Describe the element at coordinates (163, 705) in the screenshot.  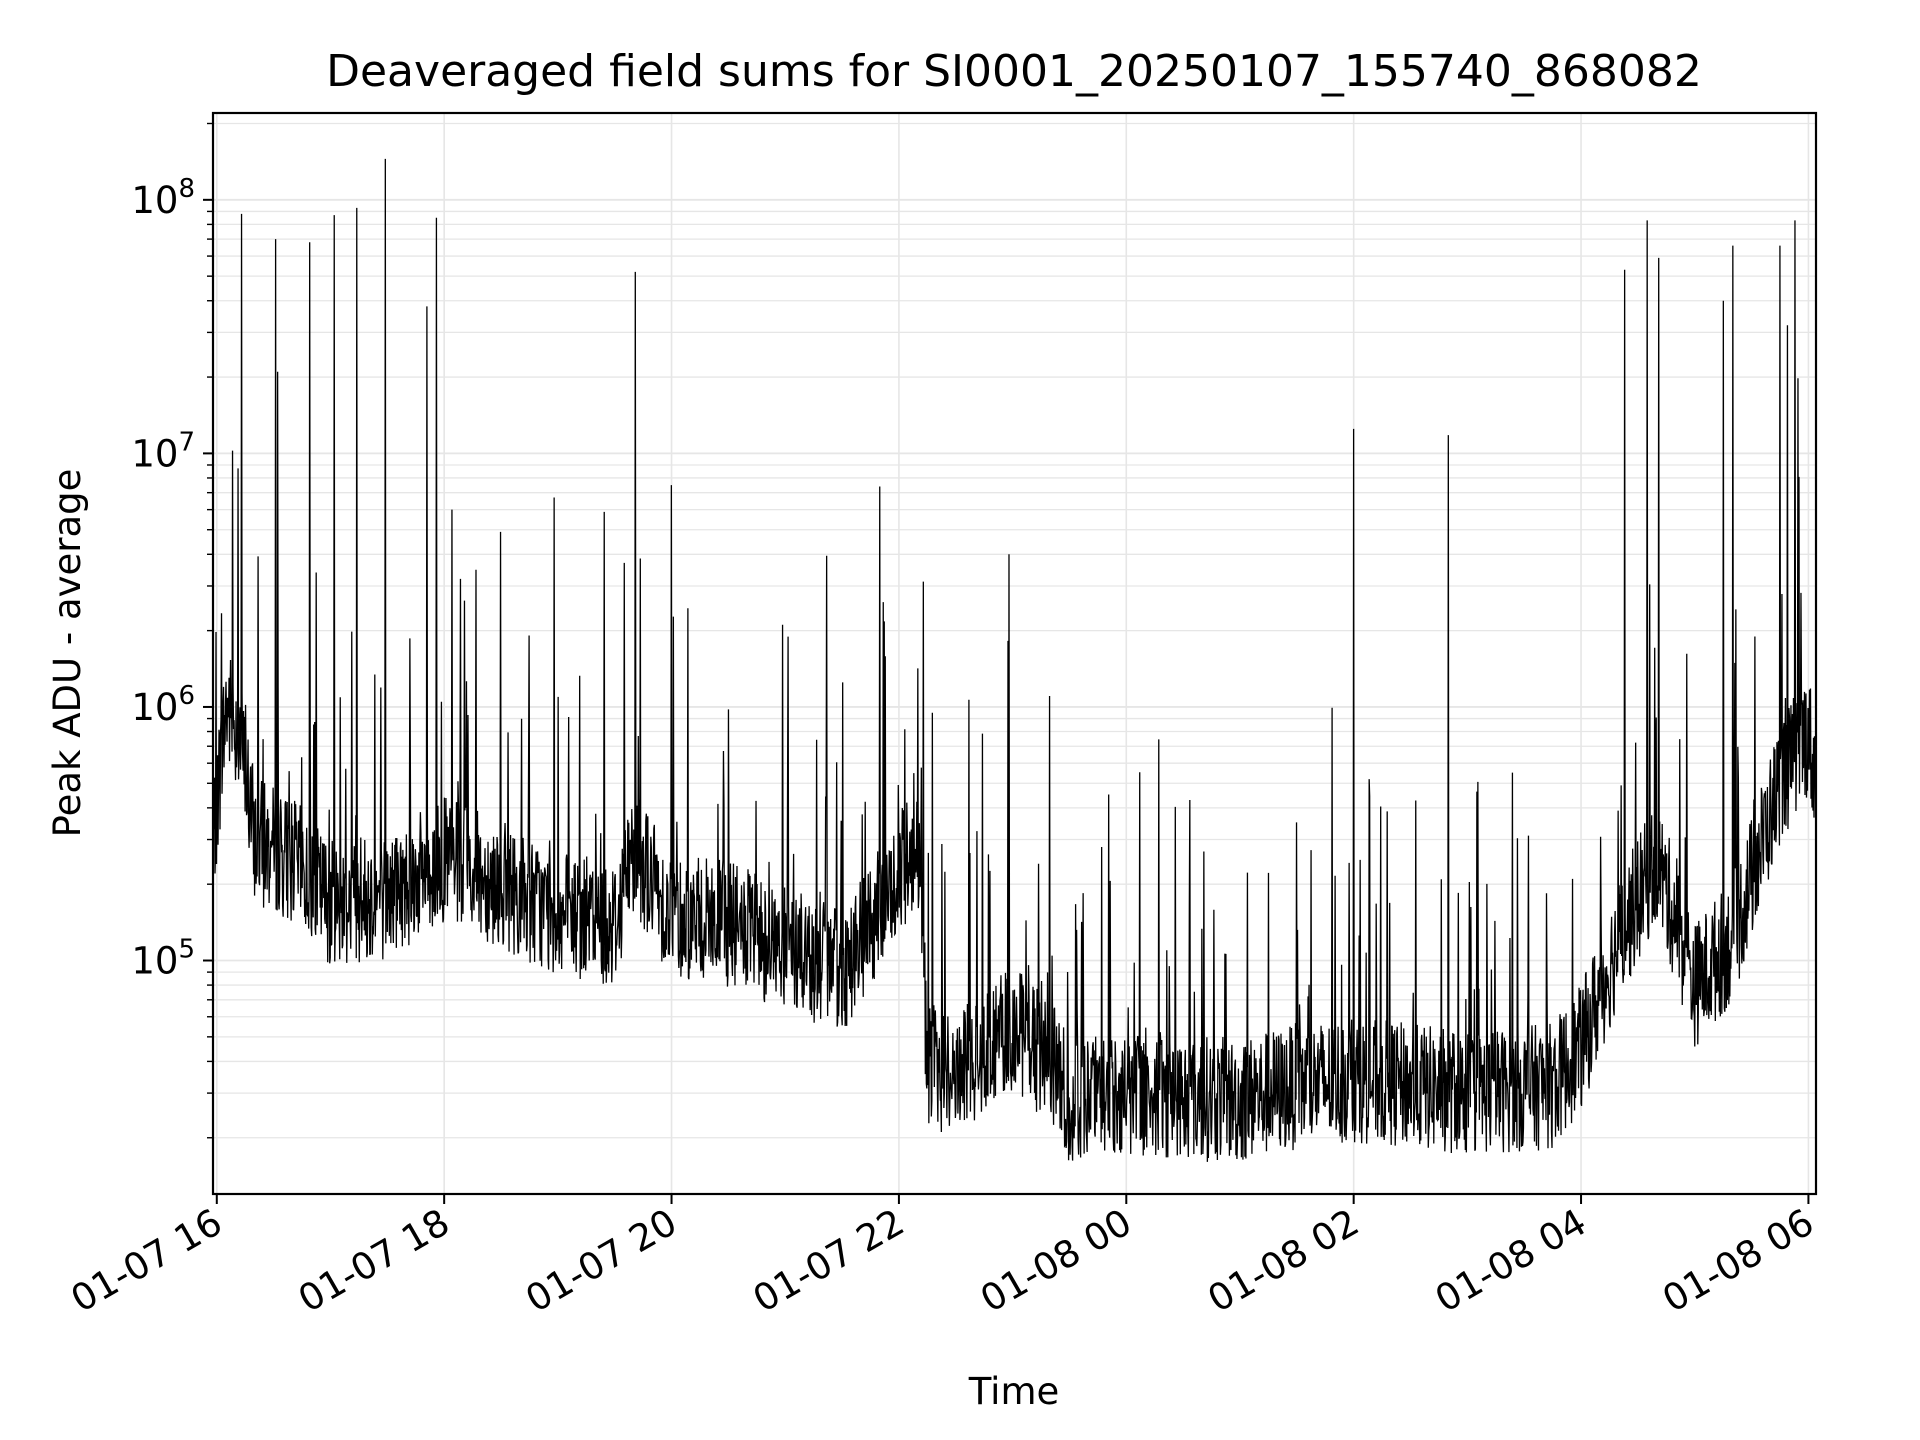
I see `y-tick-label: 106` at that location.